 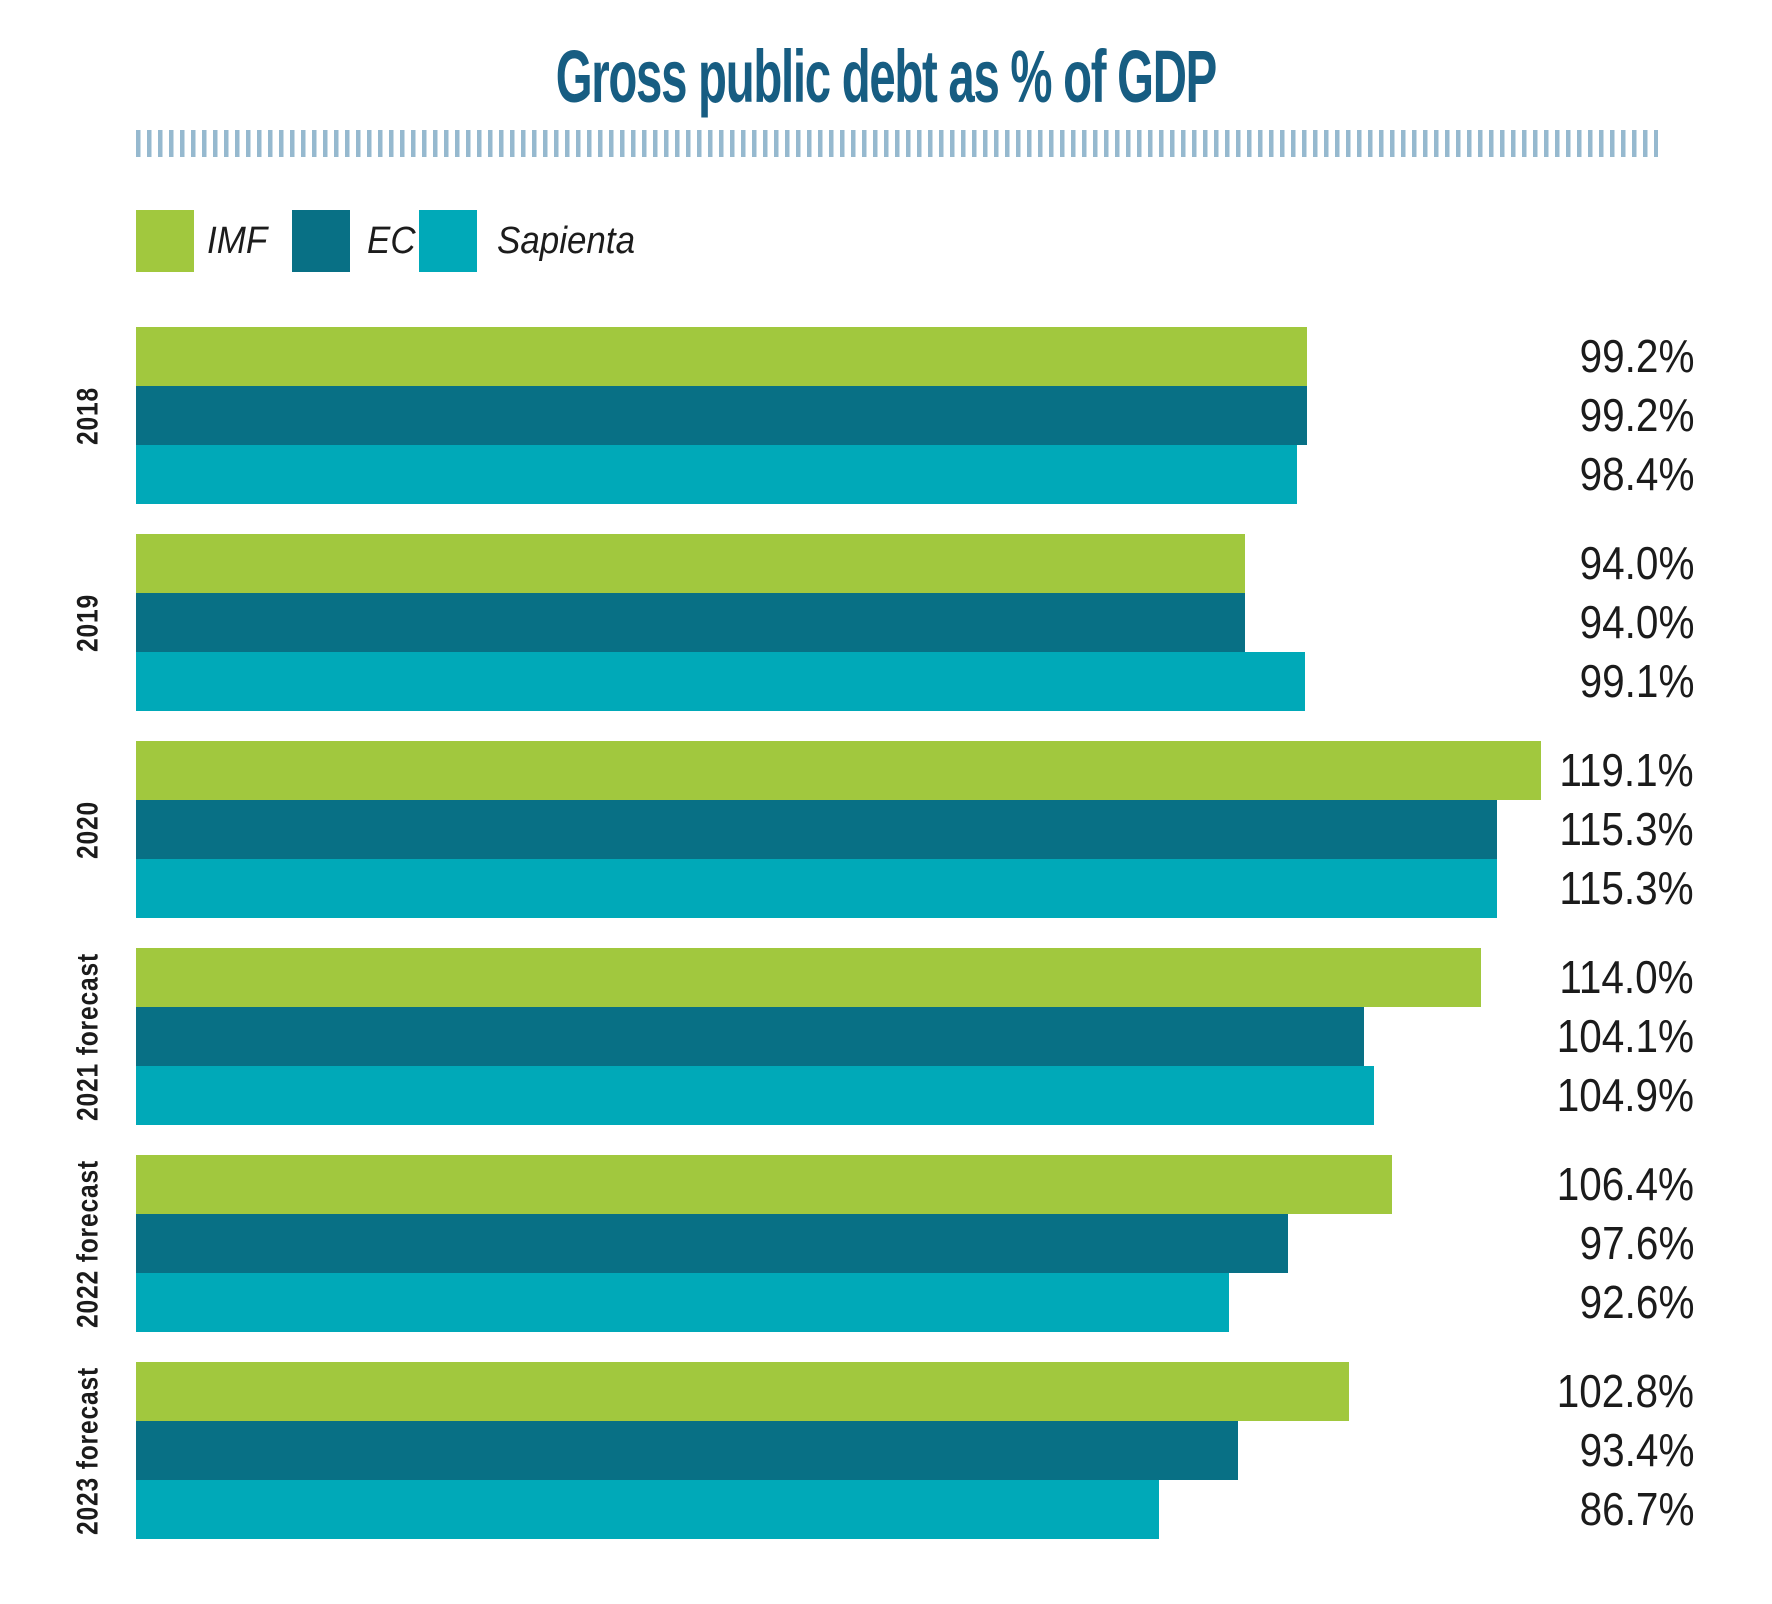 What do you see at coordinates (1626, 888) in the screenshot?
I see `value-label-sapienta-2020: 115.3%` at bounding box center [1626, 888].